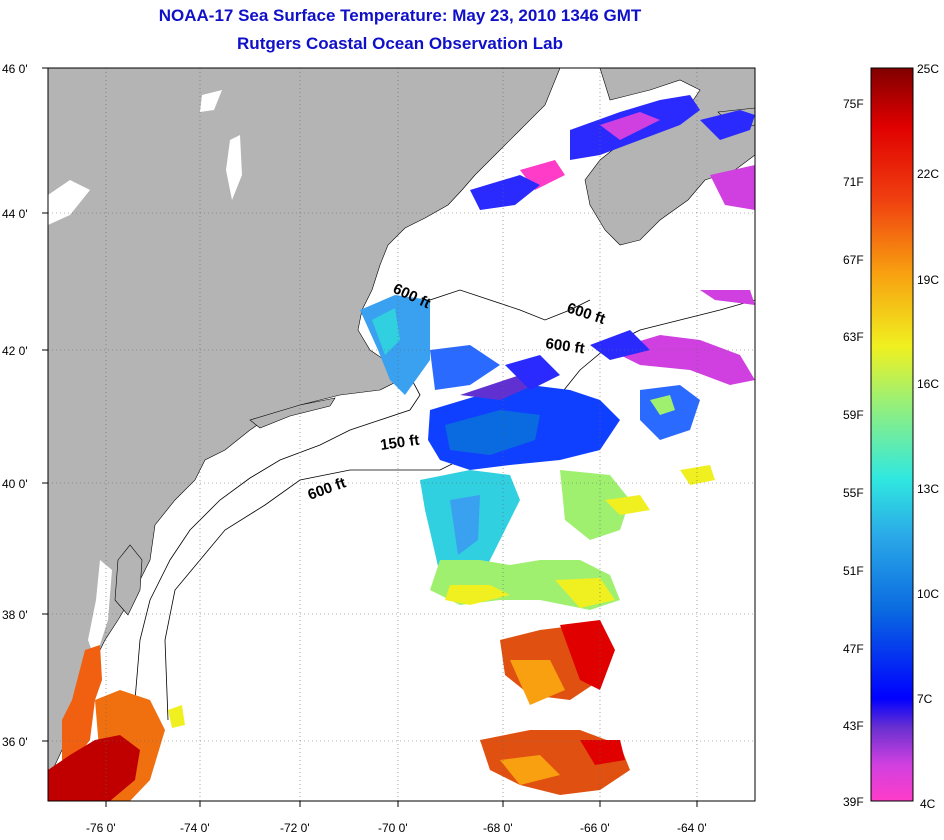  I want to click on sst-gulf-stream, so click(555, 707).